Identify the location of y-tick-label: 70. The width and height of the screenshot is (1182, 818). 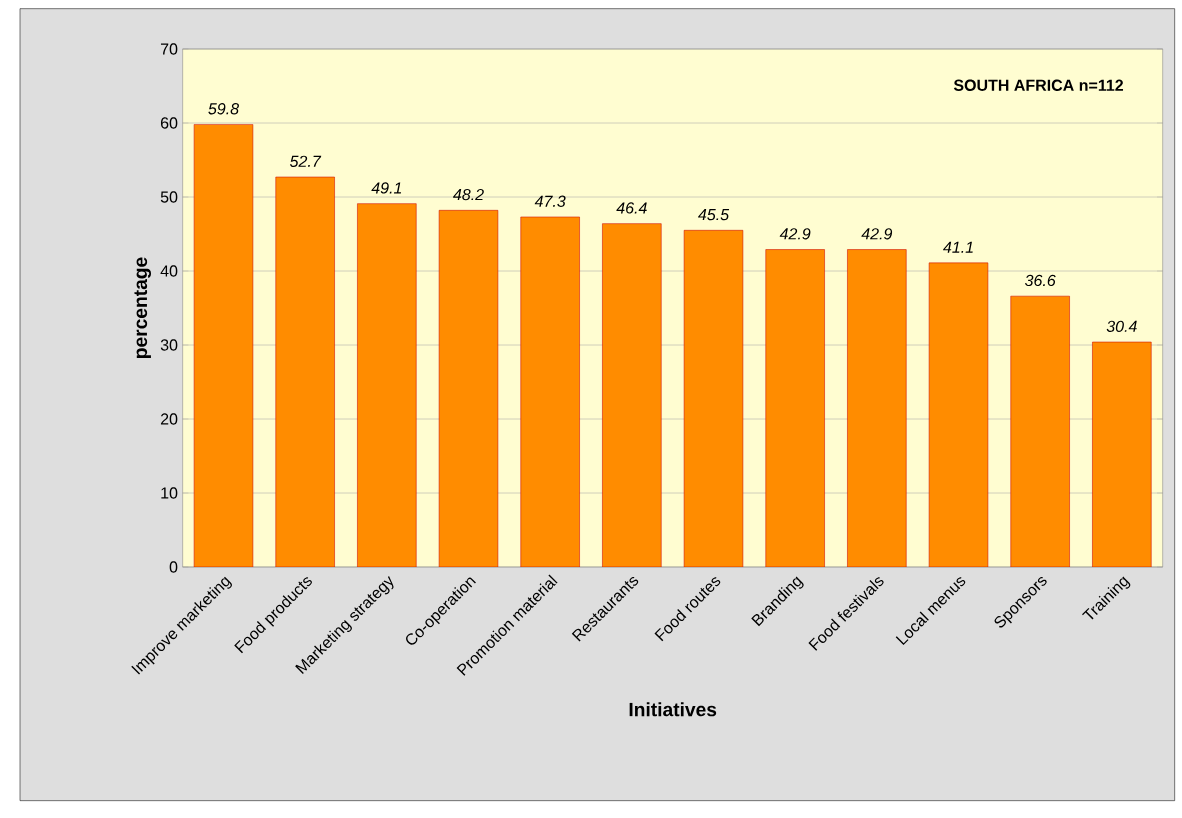
(169, 49).